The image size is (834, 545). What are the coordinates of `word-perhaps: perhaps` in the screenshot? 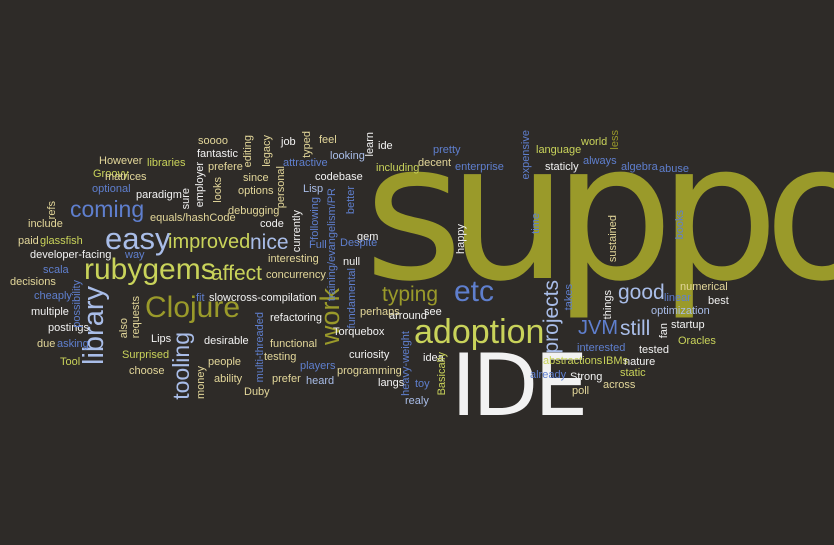 It's located at (380, 312).